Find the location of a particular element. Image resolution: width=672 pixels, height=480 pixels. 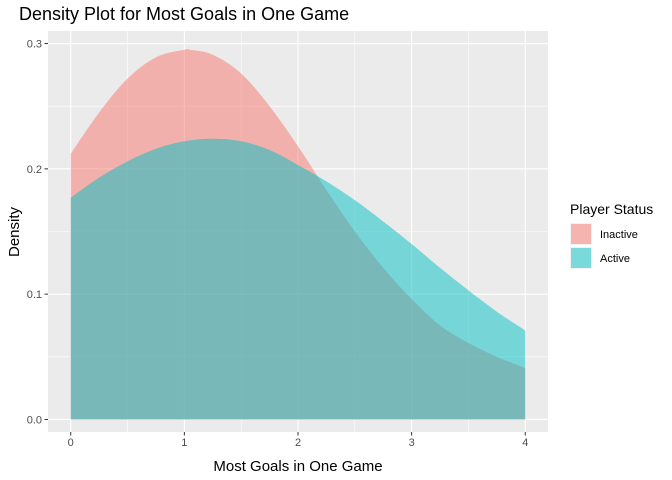

legend-label-inactive: Inactive is located at coordinates (619, 235).